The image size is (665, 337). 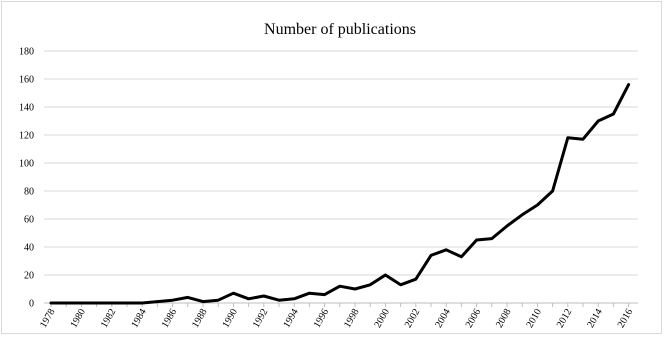 What do you see at coordinates (385, 275) in the screenshot?
I see `data-point-2000` at bounding box center [385, 275].